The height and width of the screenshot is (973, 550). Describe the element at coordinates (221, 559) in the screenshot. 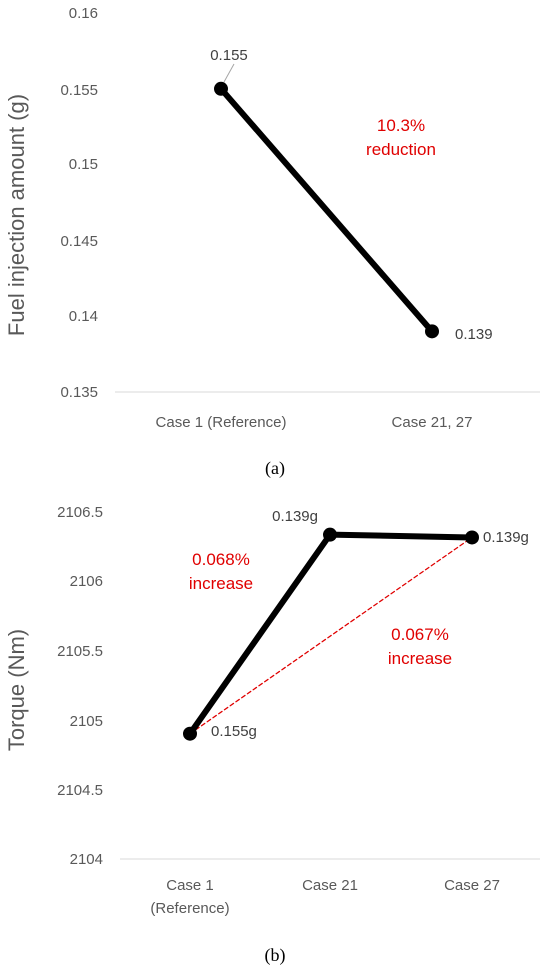

I see `chart-b-annotation-1-line1: 0.068%` at that location.